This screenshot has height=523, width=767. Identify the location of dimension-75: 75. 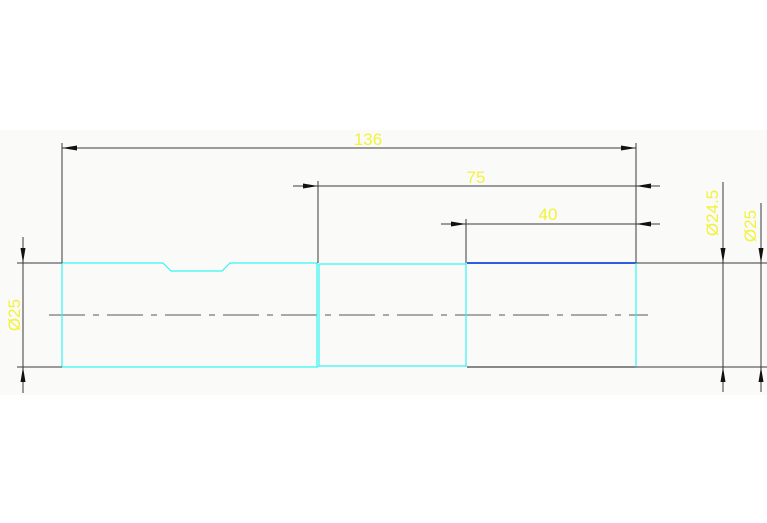
(476, 215).